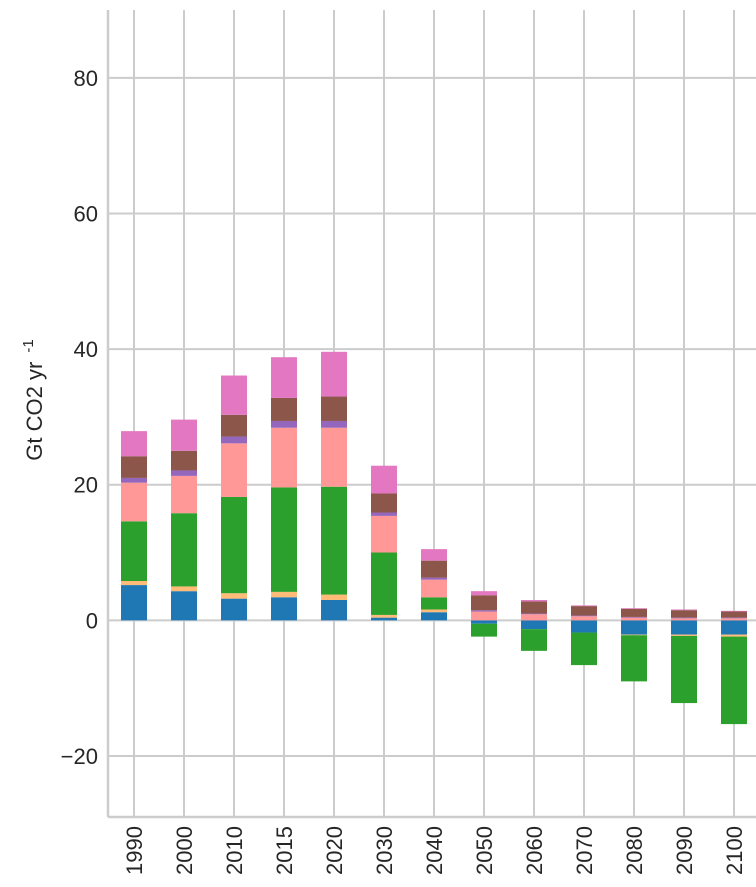 The width and height of the screenshot is (756, 887). I want to click on x-tick-label-2050: 2050, so click(484, 850).